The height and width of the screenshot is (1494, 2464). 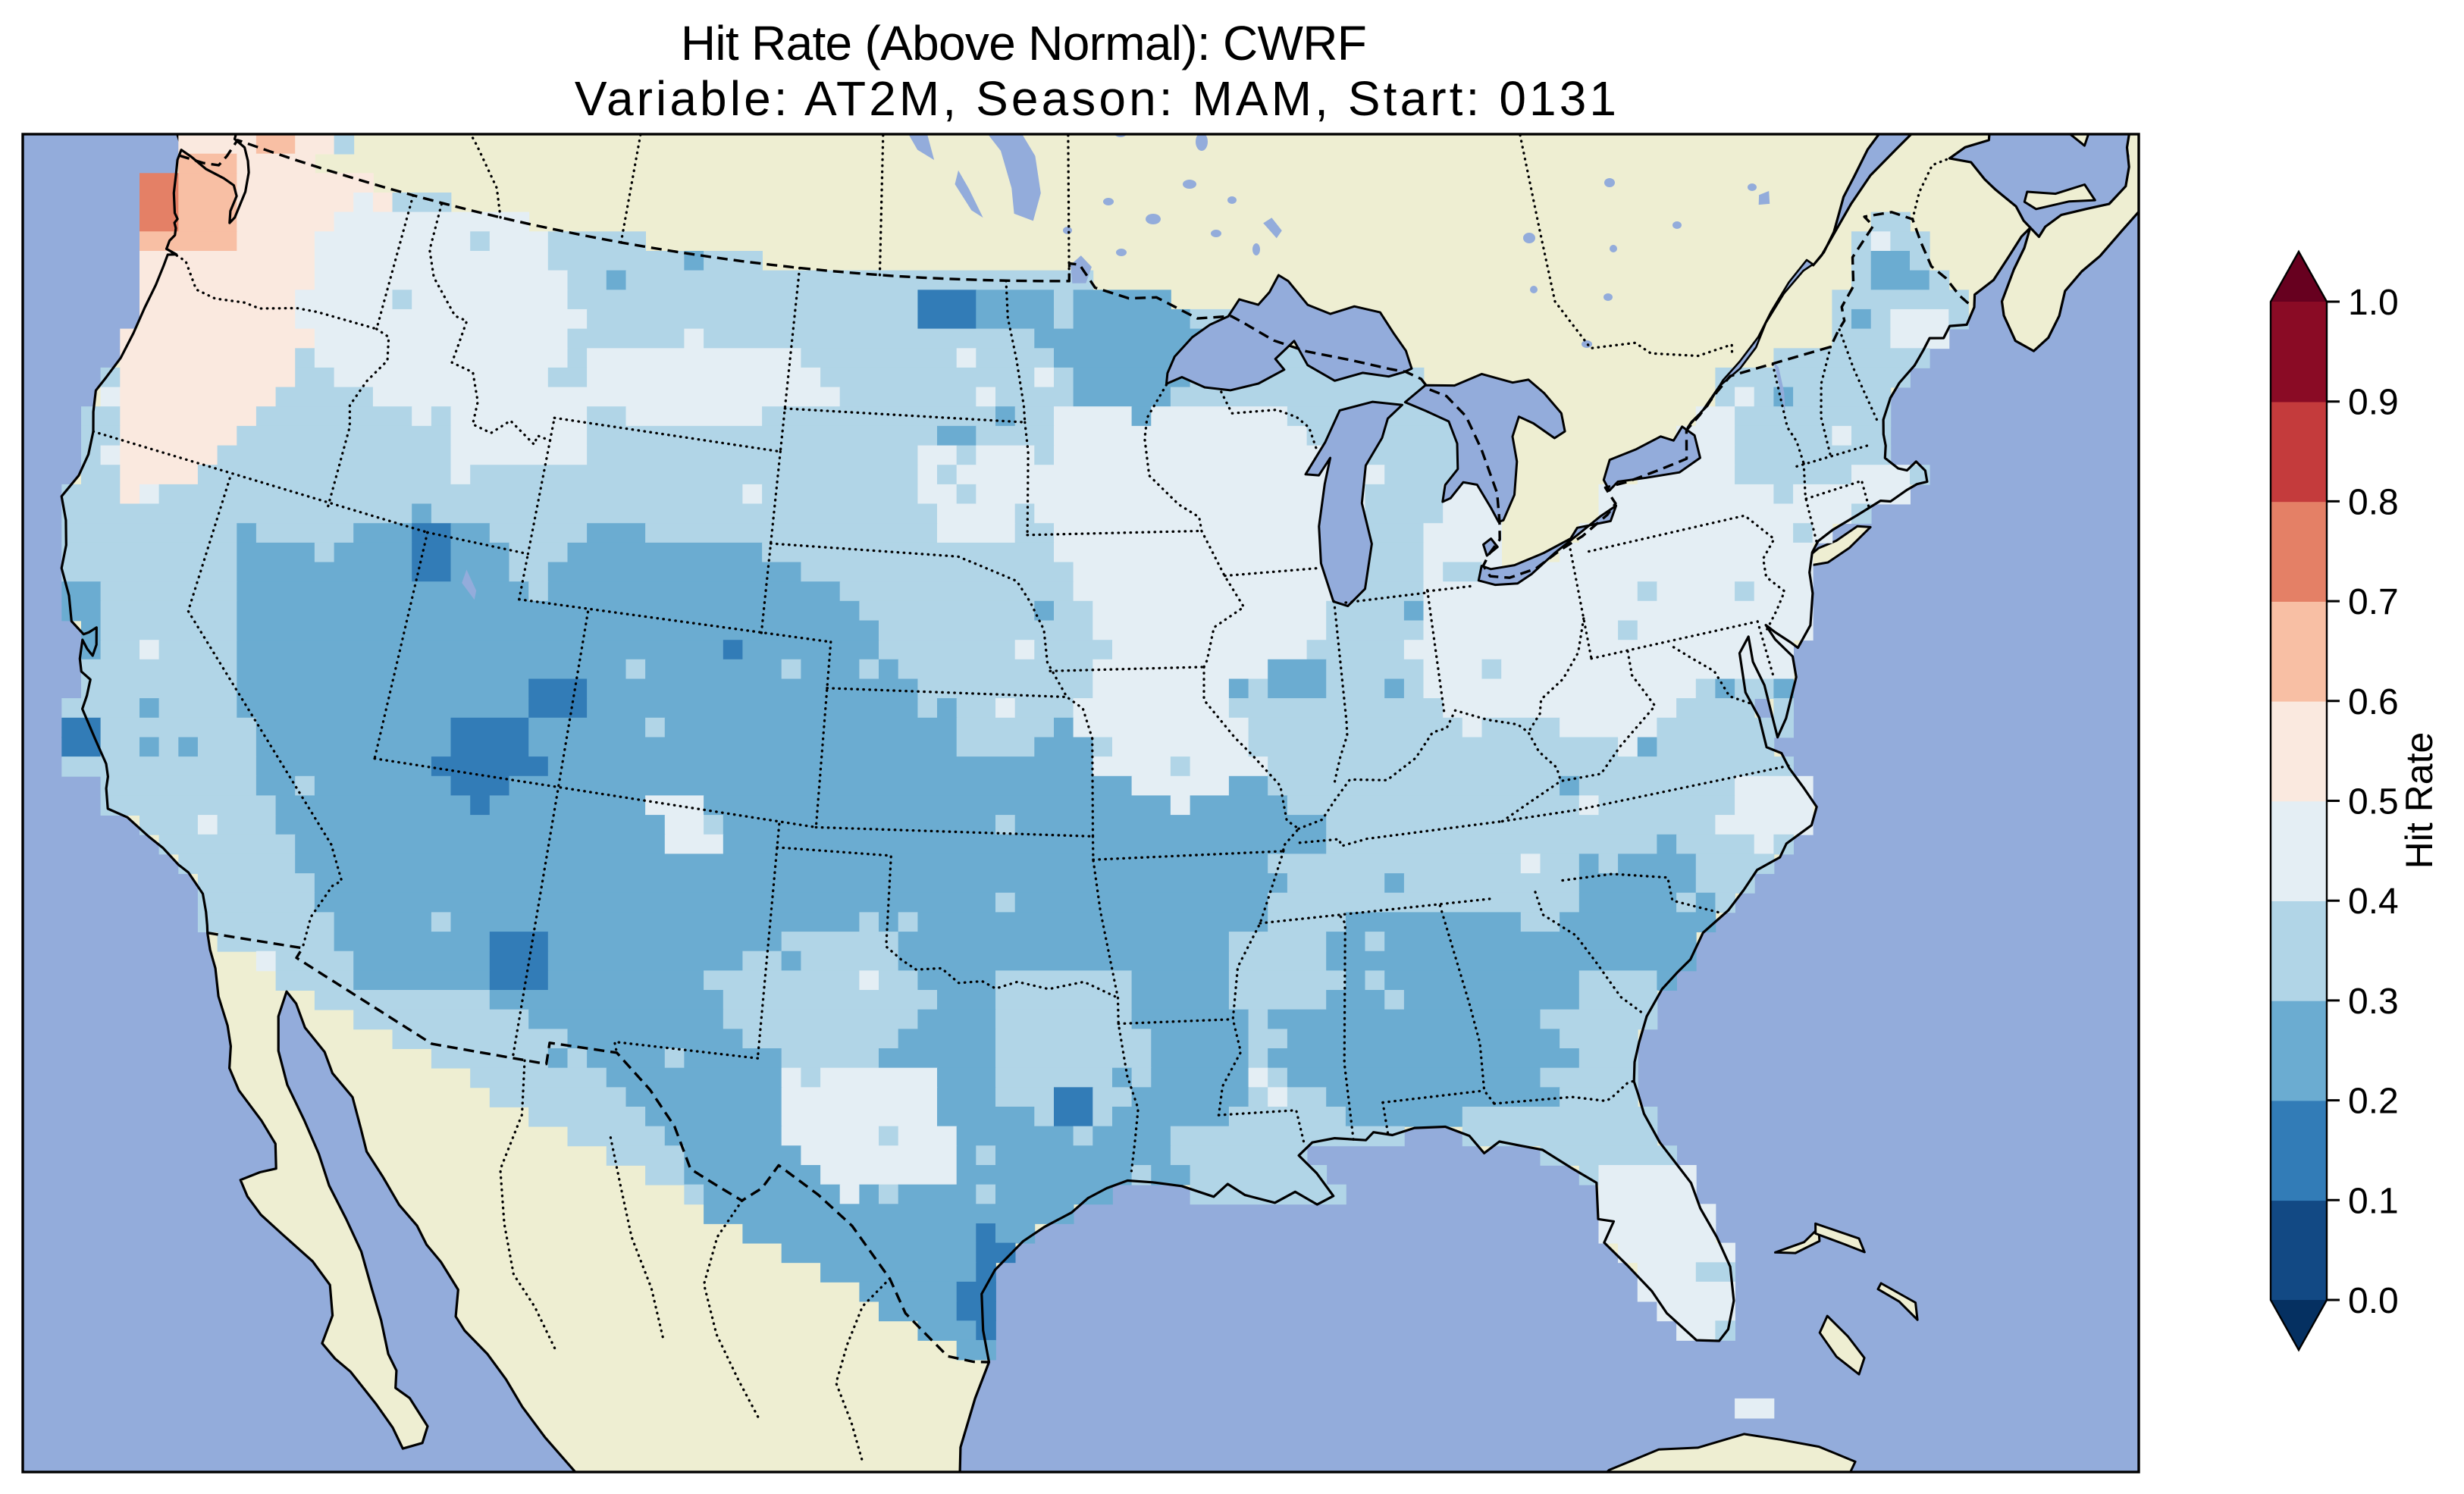 What do you see at coordinates (2374, 1002) in the screenshot?
I see `svg-text: 0.3` at bounding box center [2374, 1002].